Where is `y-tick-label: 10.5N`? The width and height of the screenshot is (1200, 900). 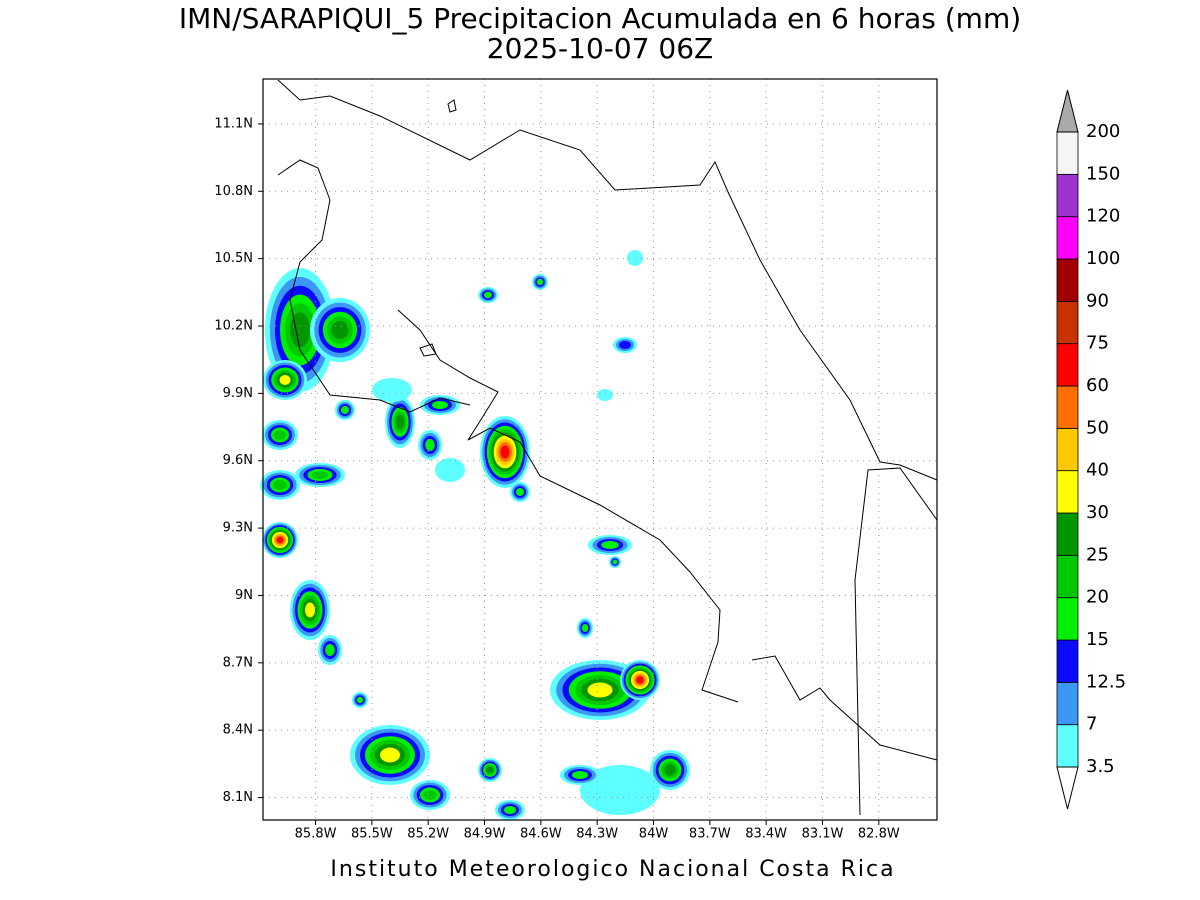 y-tick-label: 10.5N is located at coordinates (233, 258).